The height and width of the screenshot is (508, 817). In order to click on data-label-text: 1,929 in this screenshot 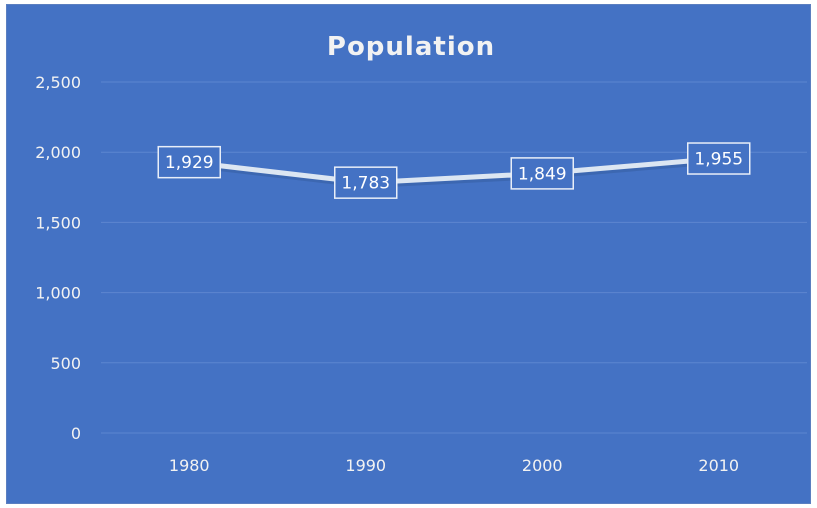, I will do `click(189, 163)`.